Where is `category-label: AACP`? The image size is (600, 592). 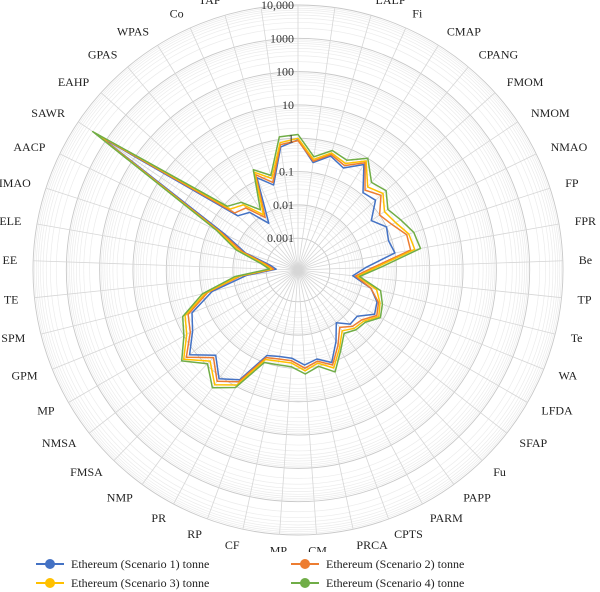
category-label: AACP is located at coordinates (29, 147).